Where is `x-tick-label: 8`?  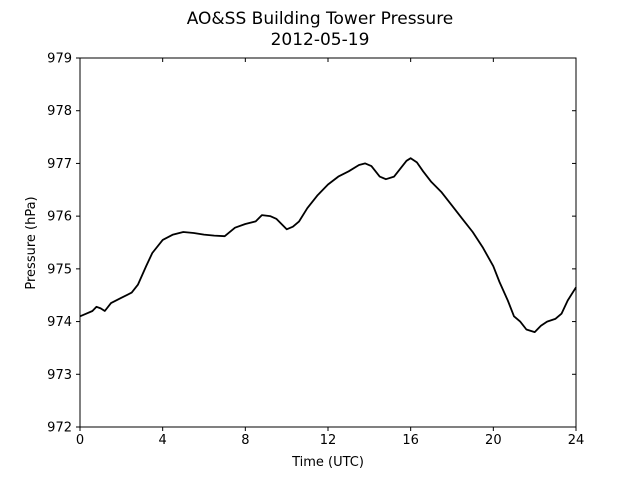
x-tick-label: 8 is located at coordinates (245, 440).